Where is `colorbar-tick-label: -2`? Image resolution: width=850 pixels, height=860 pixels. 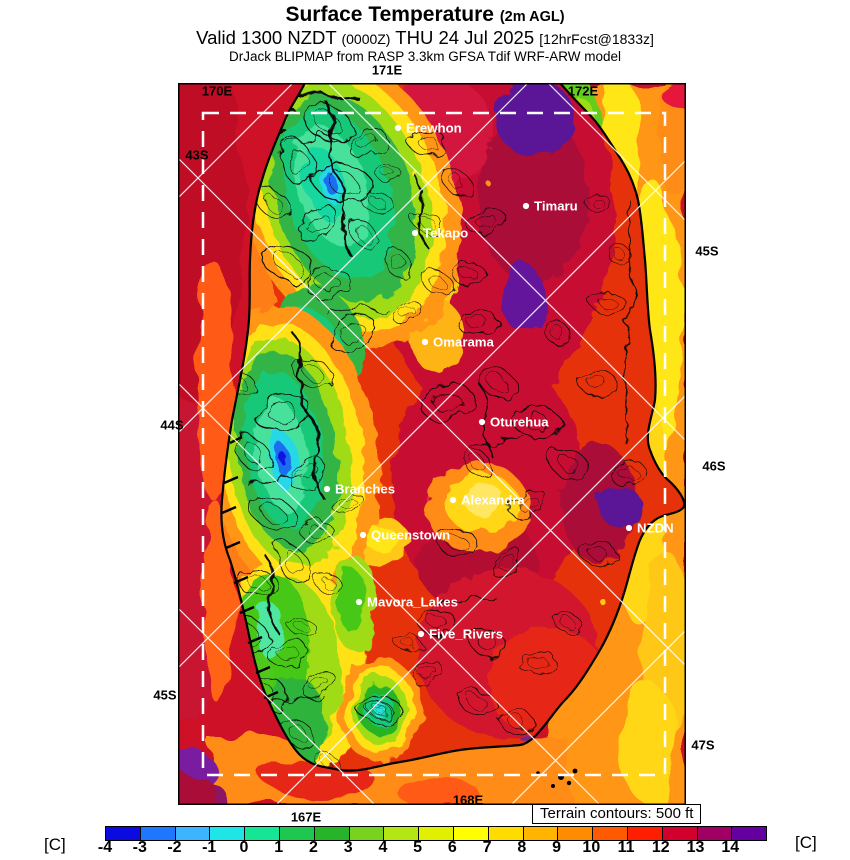 colorbar-tick-label: -2 is located at coordinates (174, 847).